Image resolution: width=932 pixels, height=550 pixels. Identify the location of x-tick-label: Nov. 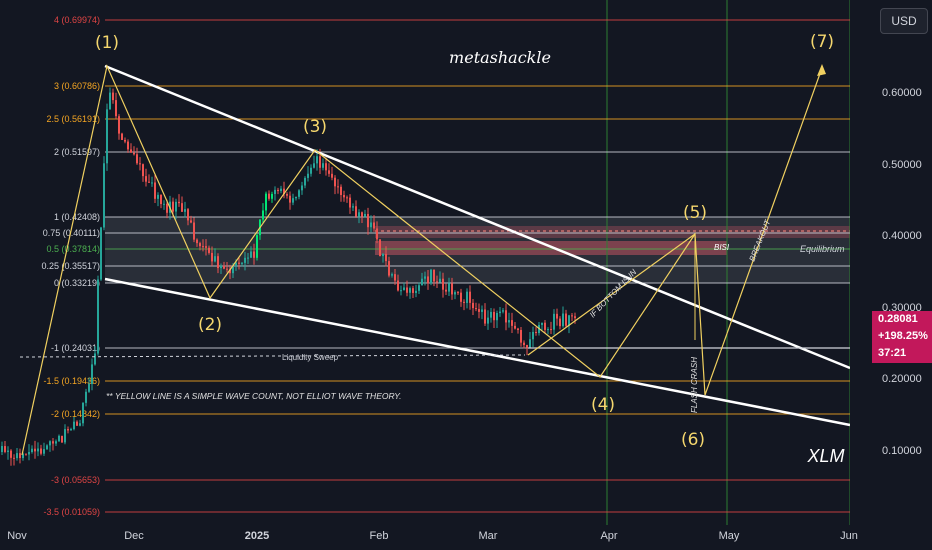
(17, 536).